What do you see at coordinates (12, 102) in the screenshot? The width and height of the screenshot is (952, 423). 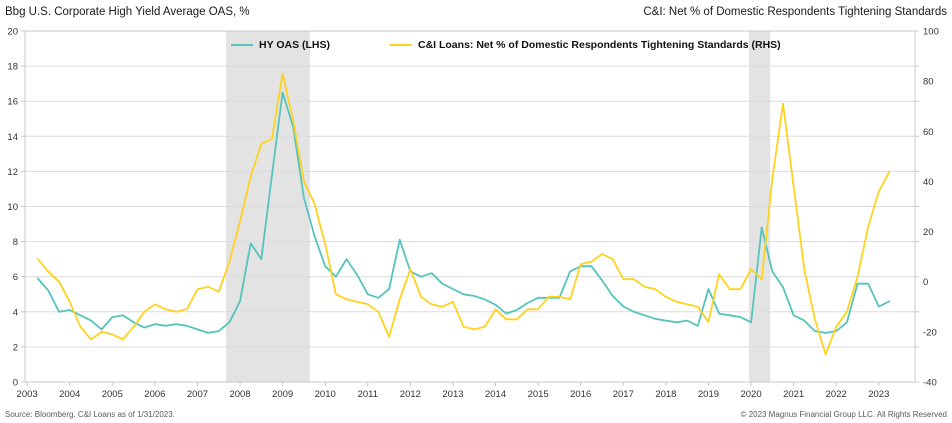 I see `left-axis-tick-label: 16` at bounding box center [12, 102].